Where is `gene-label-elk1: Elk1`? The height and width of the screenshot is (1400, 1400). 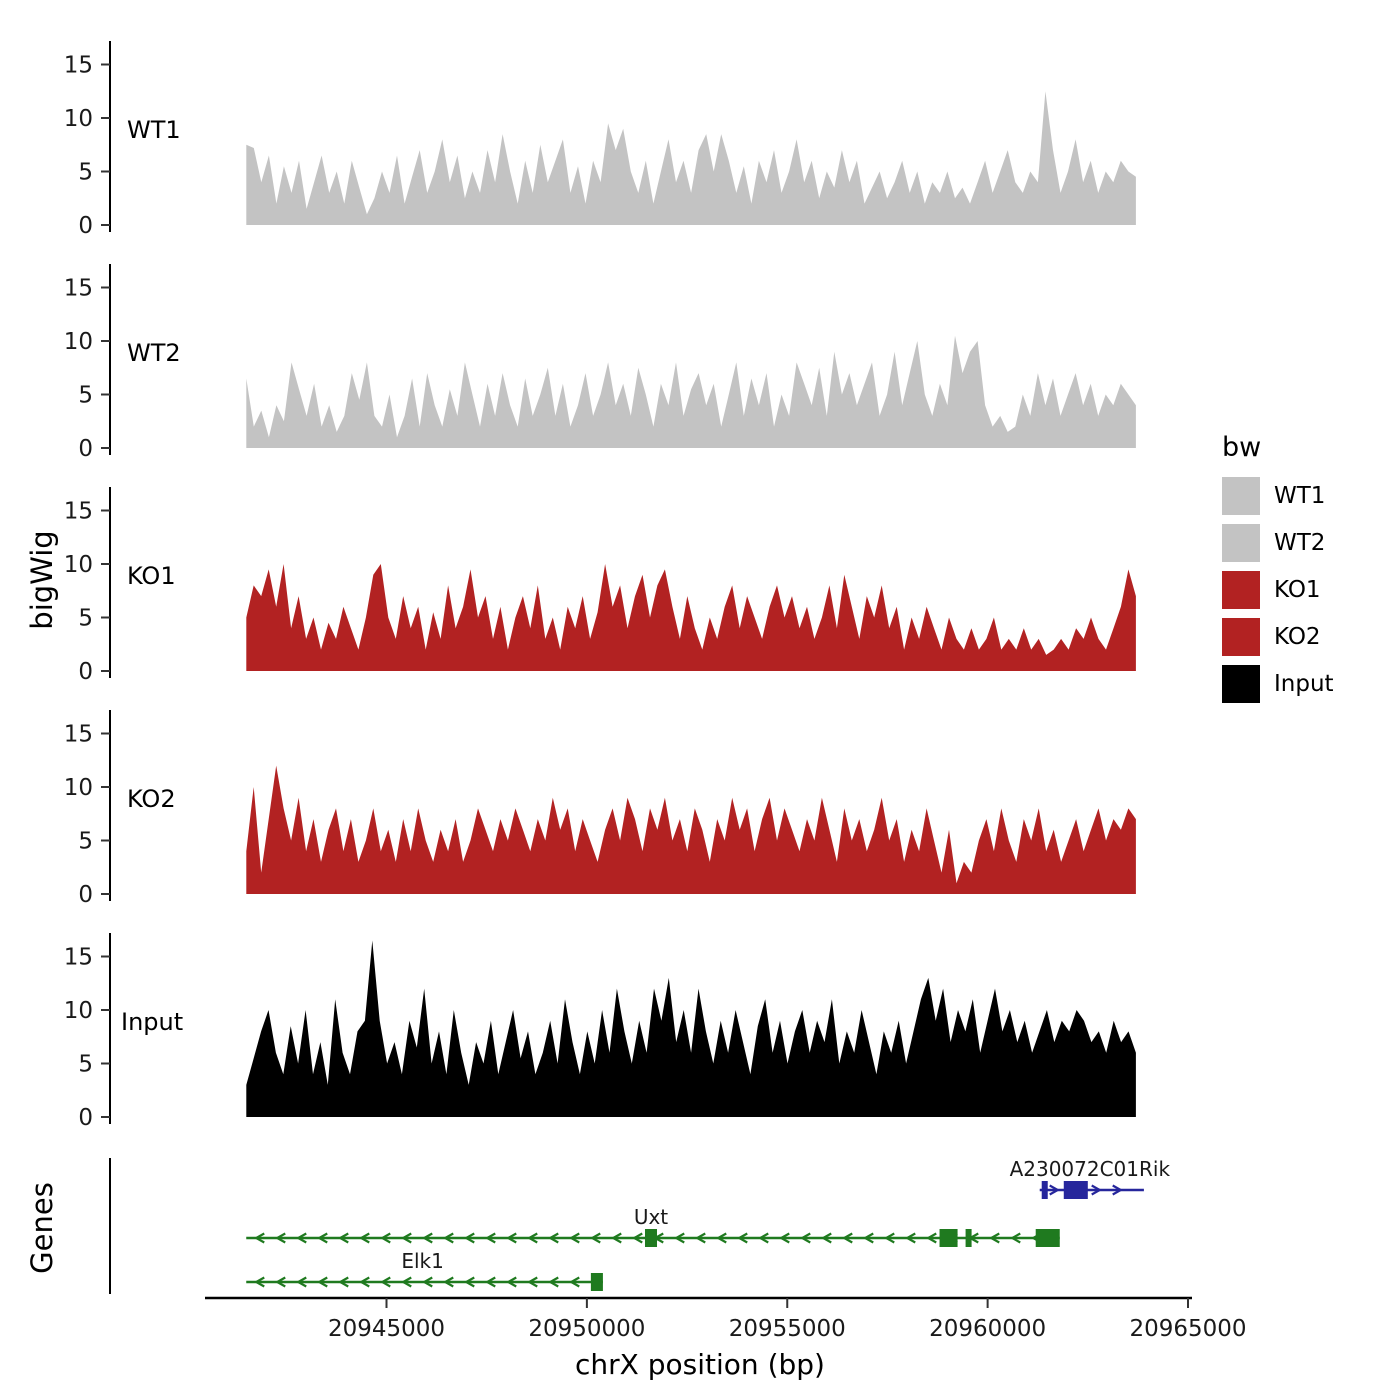
gene-label-elk1: Elk1 is located at coordinates (422, 1261).